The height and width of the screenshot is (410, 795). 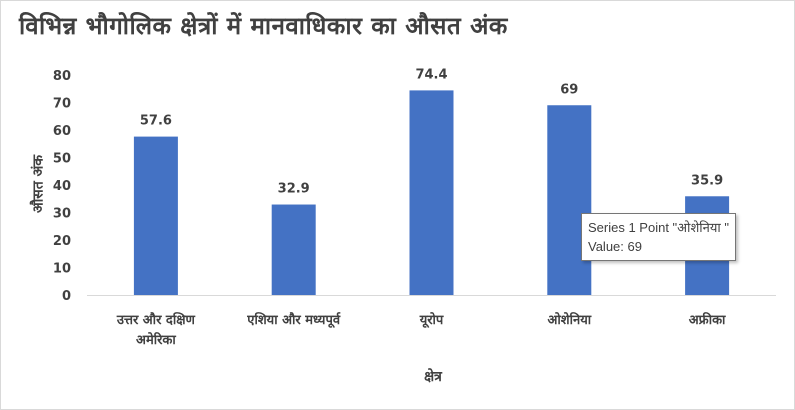 I want to click on y-tick-label: 40, so click(x=62, y=186).